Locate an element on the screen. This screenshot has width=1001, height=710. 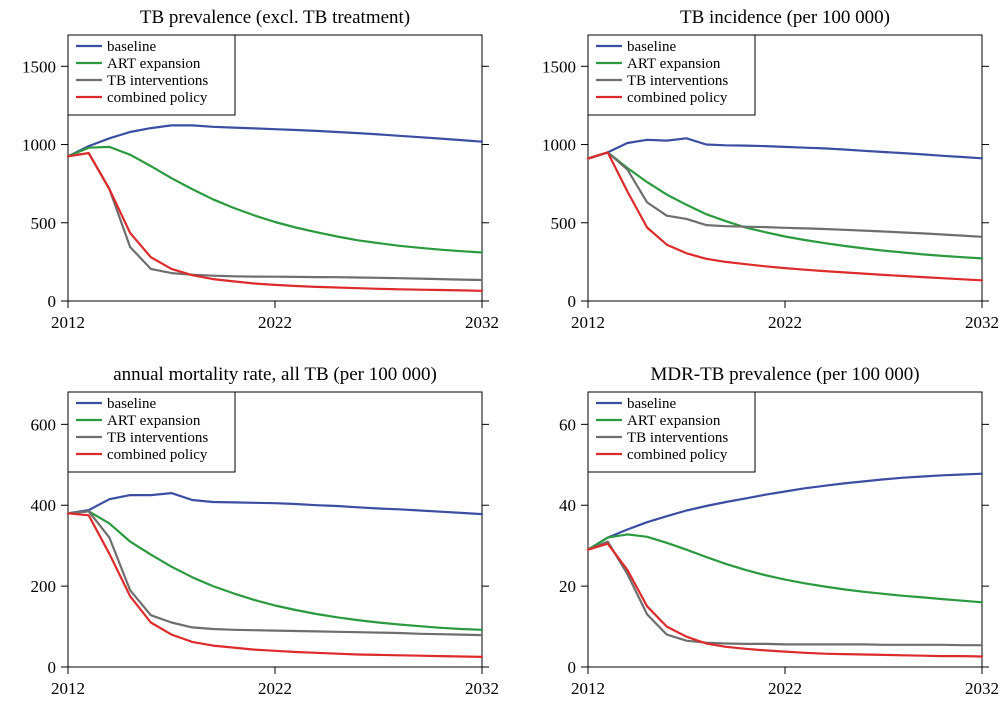
chart-title: TB incidence (per 100 000) is located at coordinates (785, 17).